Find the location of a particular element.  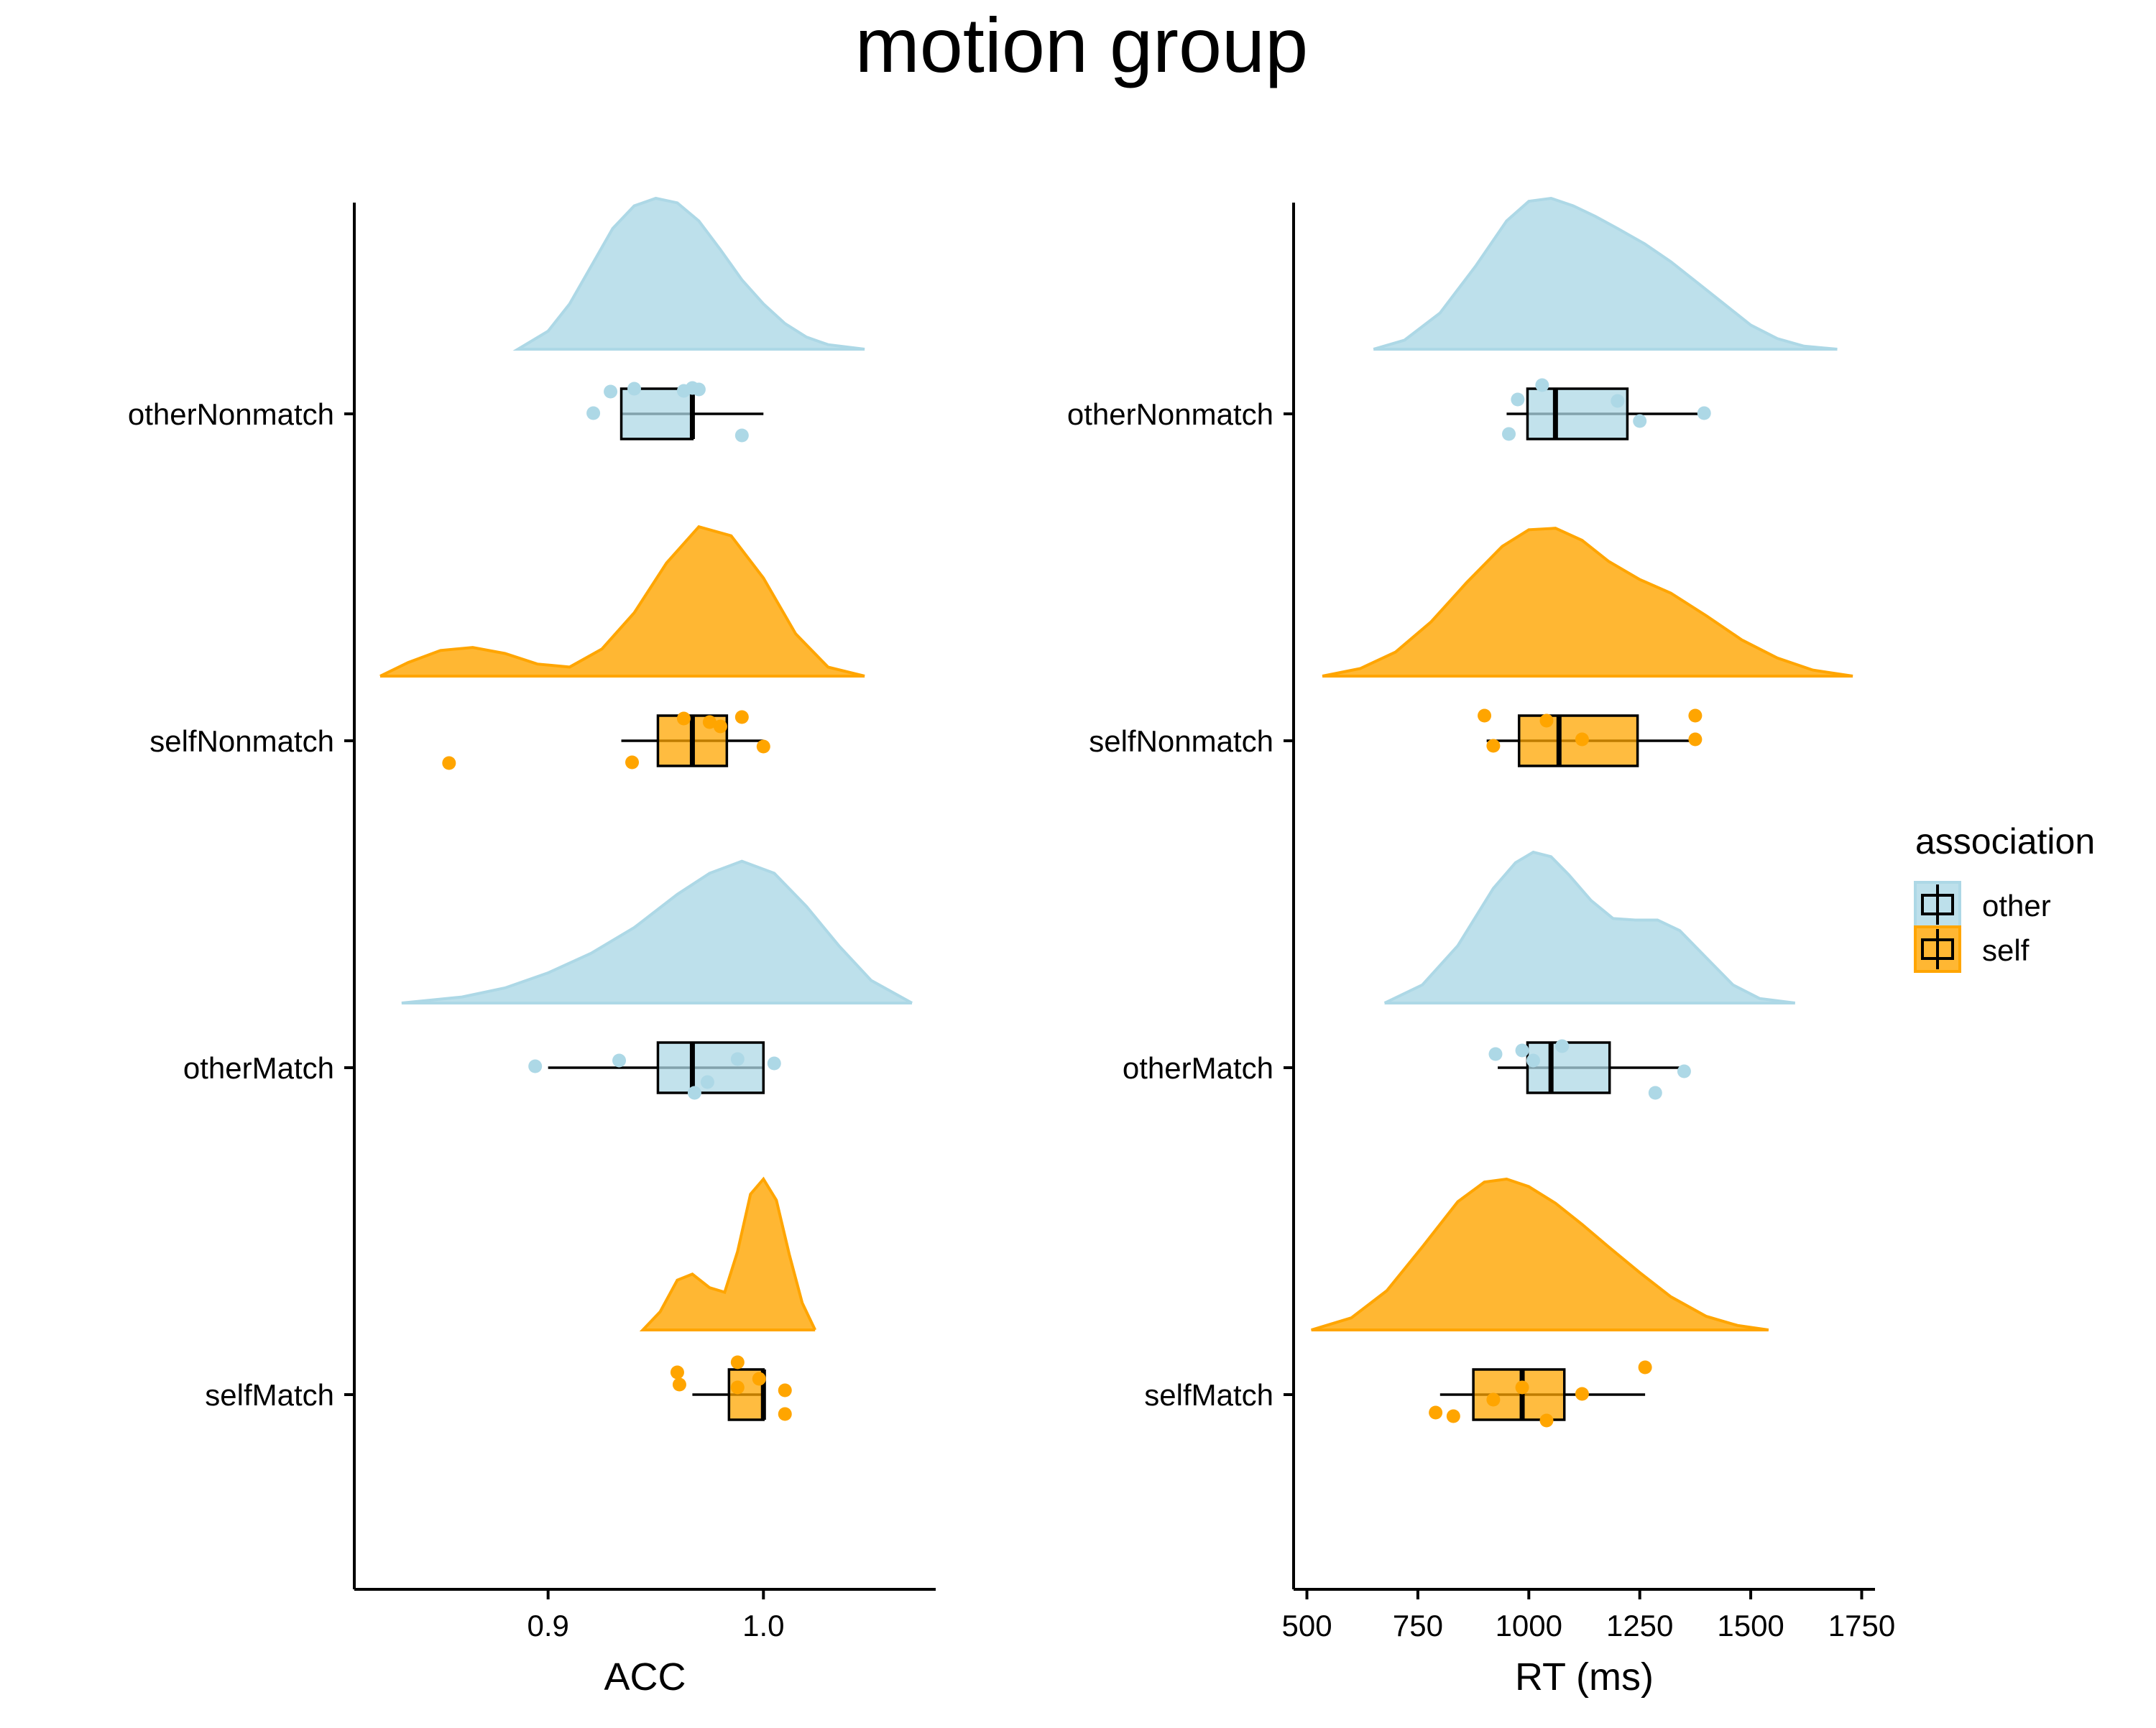

density-rt-selfNonmatch is located at coordinates (1587, 602).